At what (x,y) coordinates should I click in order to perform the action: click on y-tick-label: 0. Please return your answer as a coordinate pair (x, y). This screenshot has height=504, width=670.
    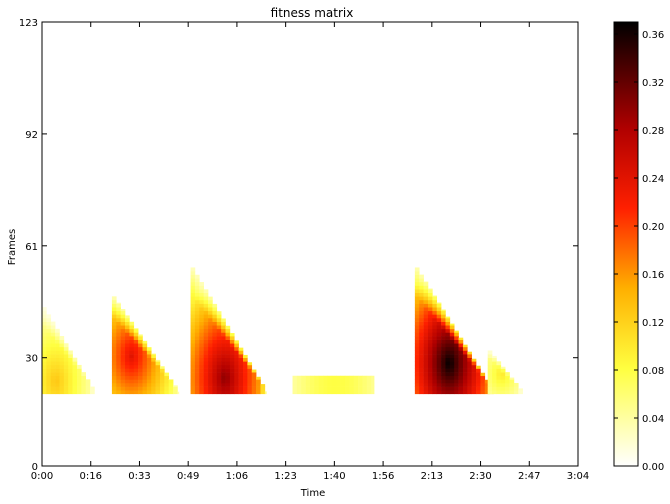
    Looking at the image, I should click on (35, 467).